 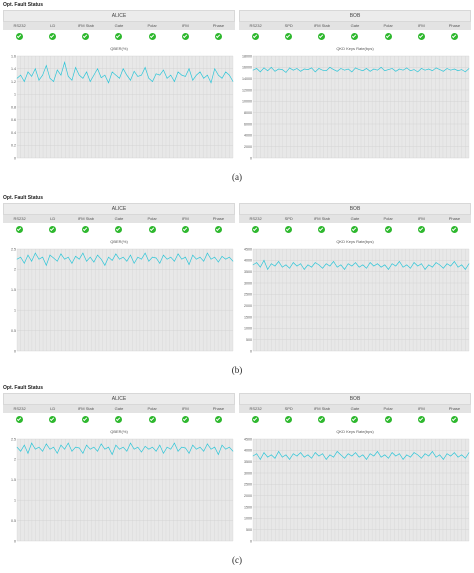 I want to click on alice-header: ALICE, so click(x=119, y=209).